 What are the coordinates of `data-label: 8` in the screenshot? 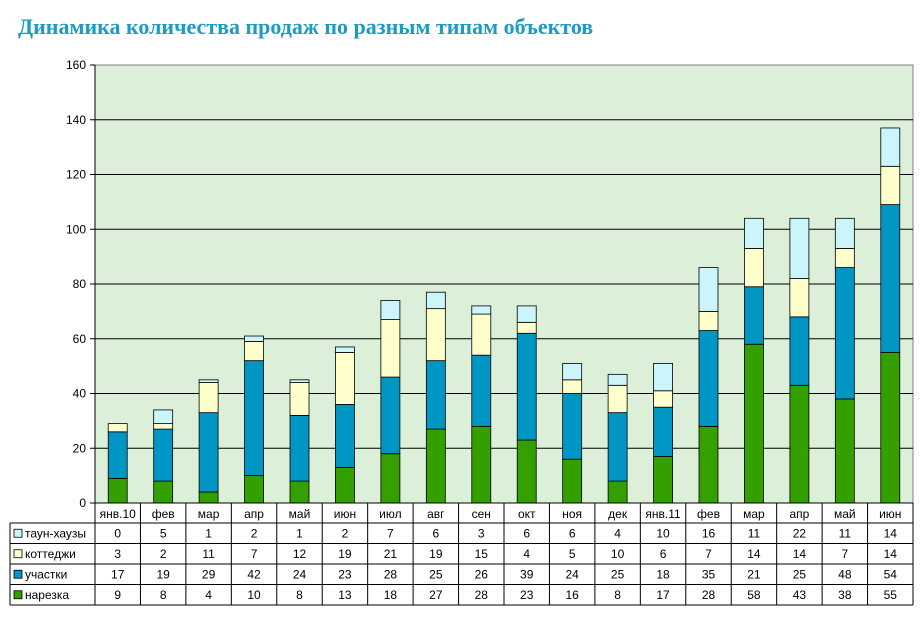 It's located at (617, 595).